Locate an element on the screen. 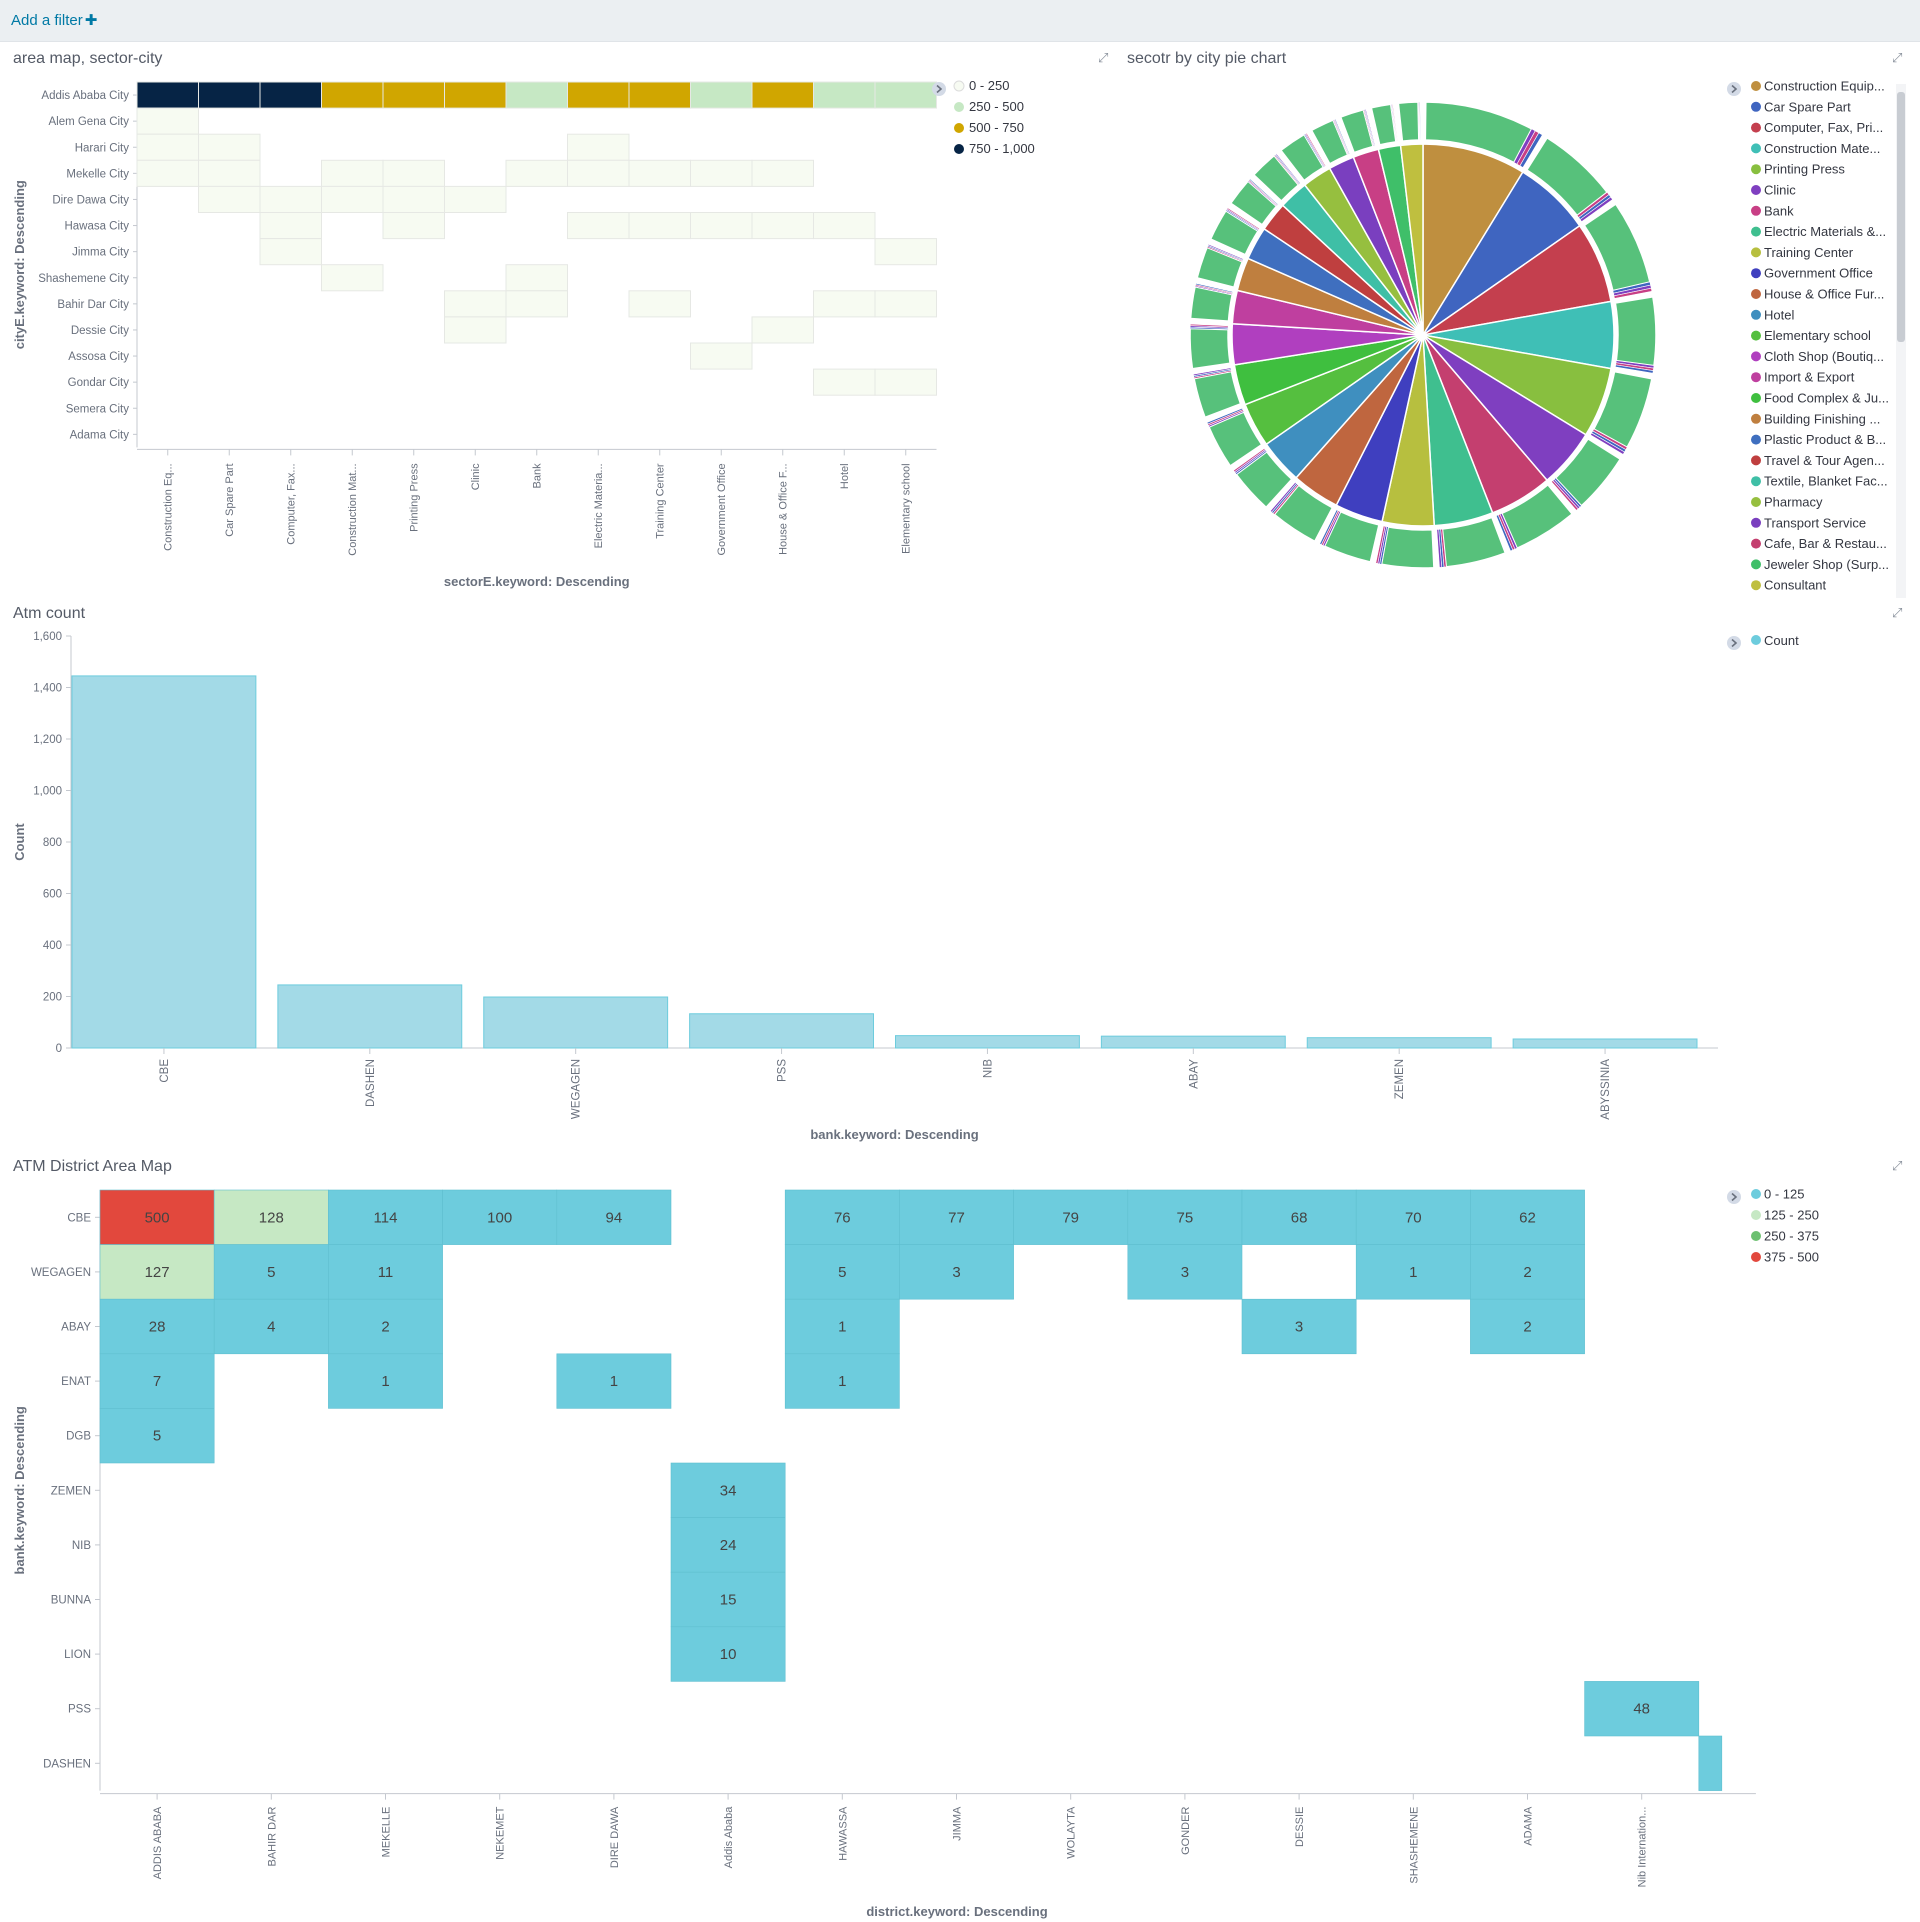 The width and height of the screenshot is (1920, 1922). legend-toggle-icon is located at coordinates (939, 89).